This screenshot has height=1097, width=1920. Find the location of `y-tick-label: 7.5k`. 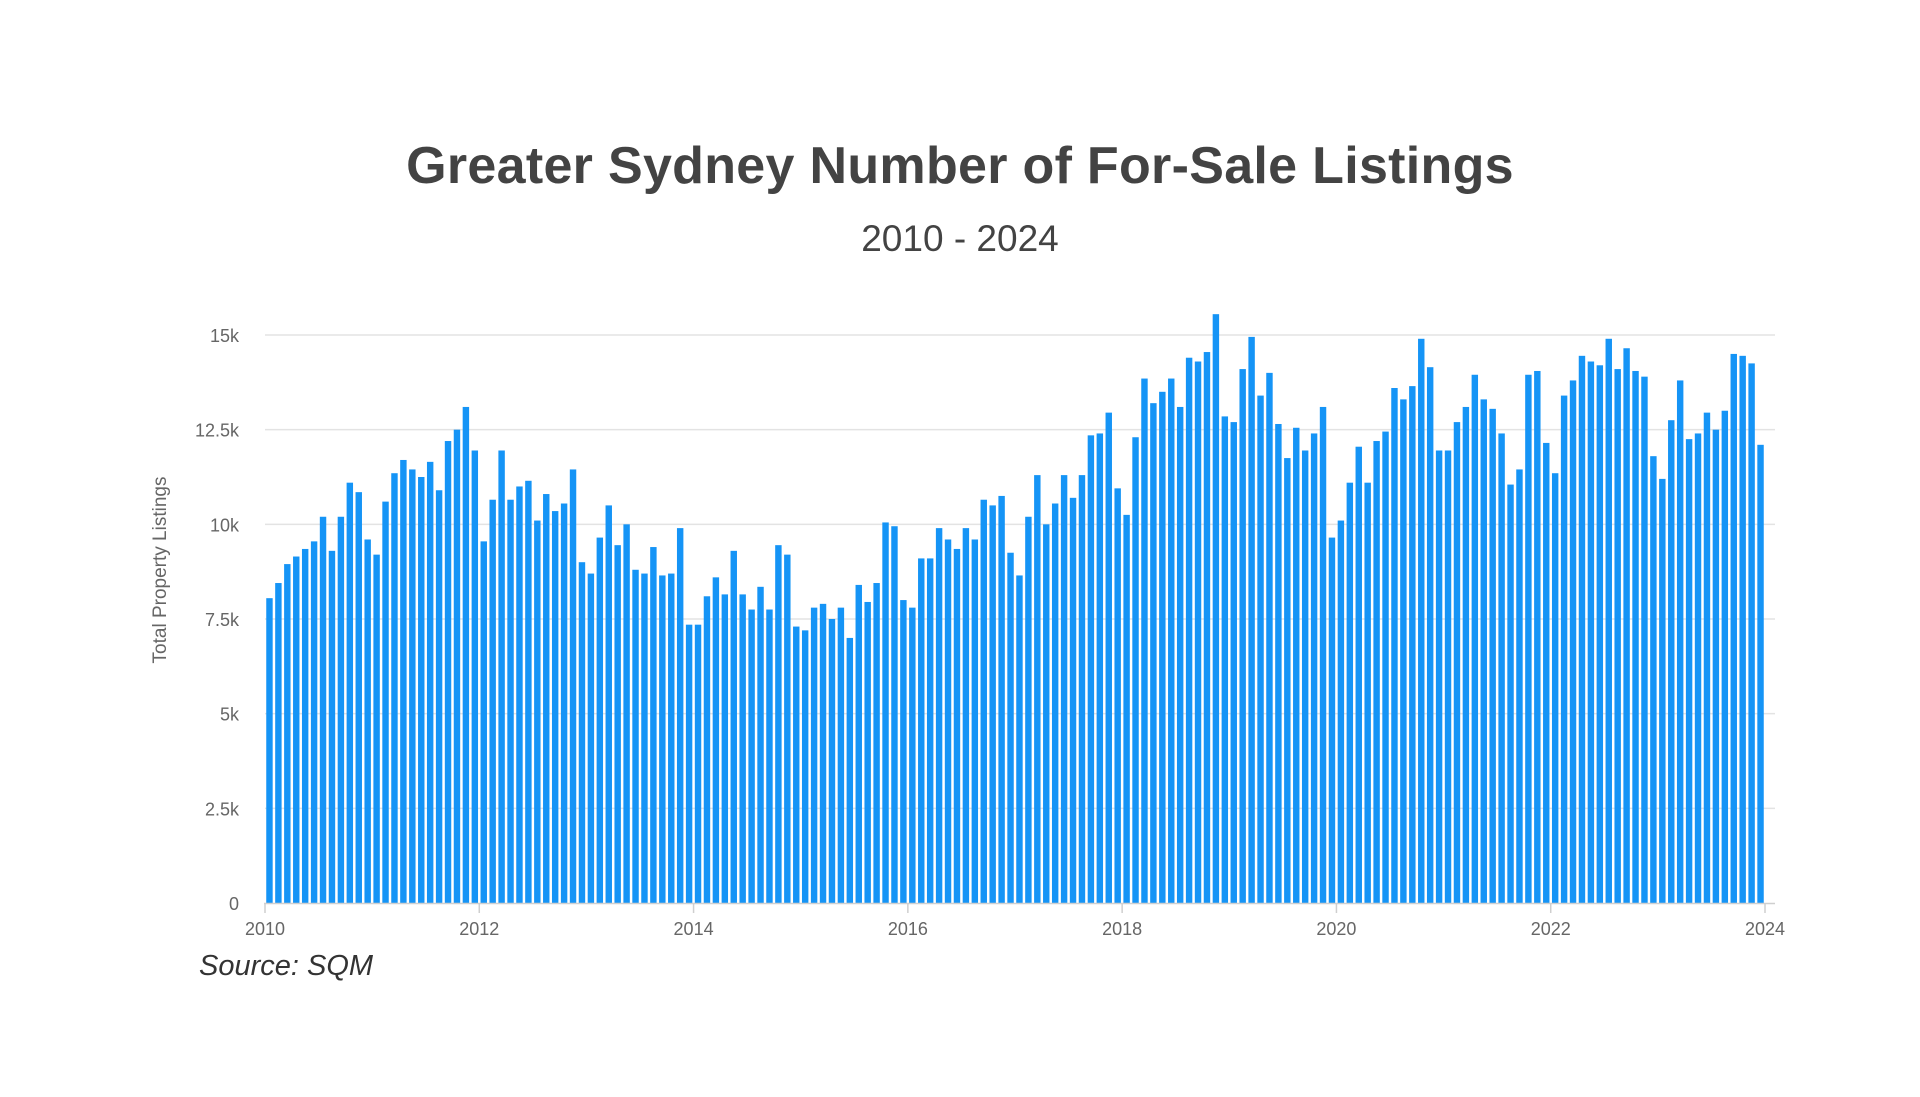

y-tick-label: 7.5k is located at coordinates (222, 620).